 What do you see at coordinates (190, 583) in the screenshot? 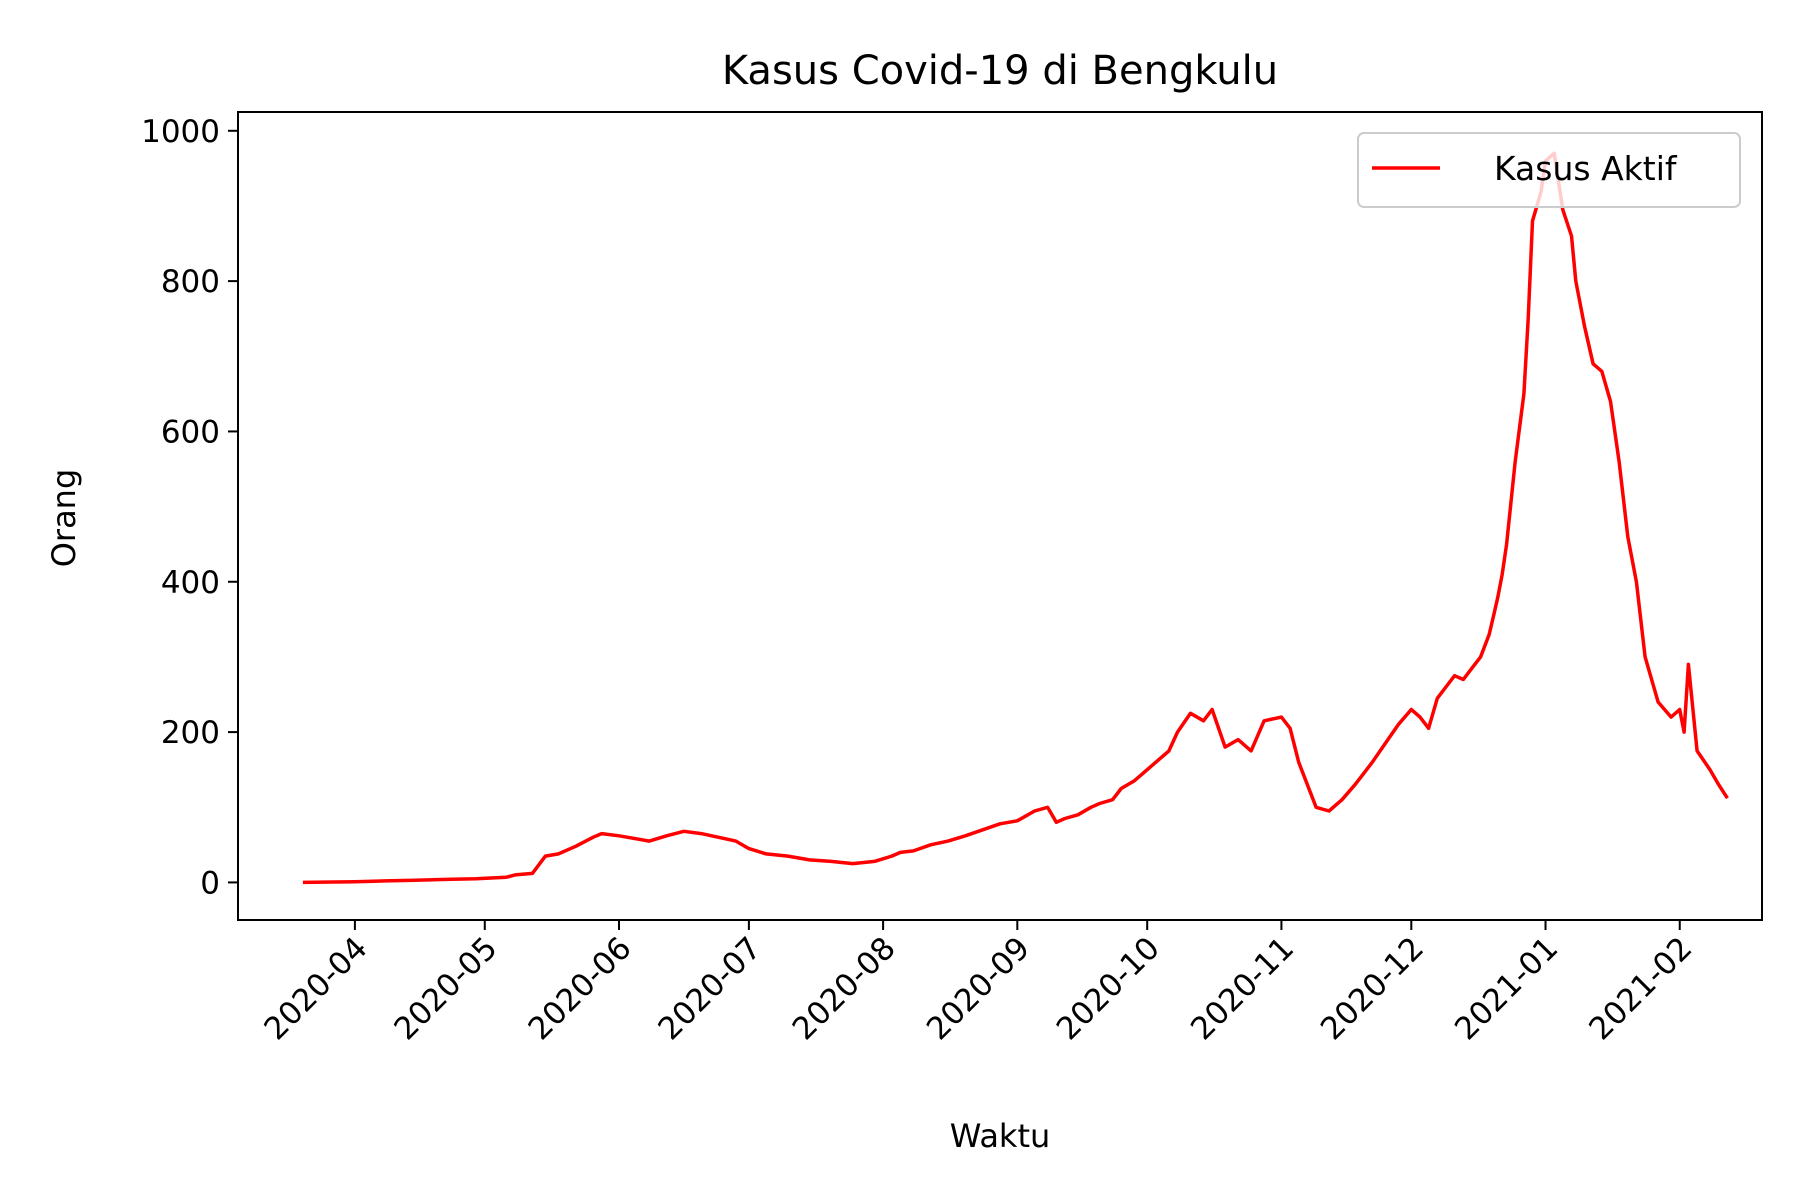
I see `y-tick-label: 400` at bounding box center [190, 583].